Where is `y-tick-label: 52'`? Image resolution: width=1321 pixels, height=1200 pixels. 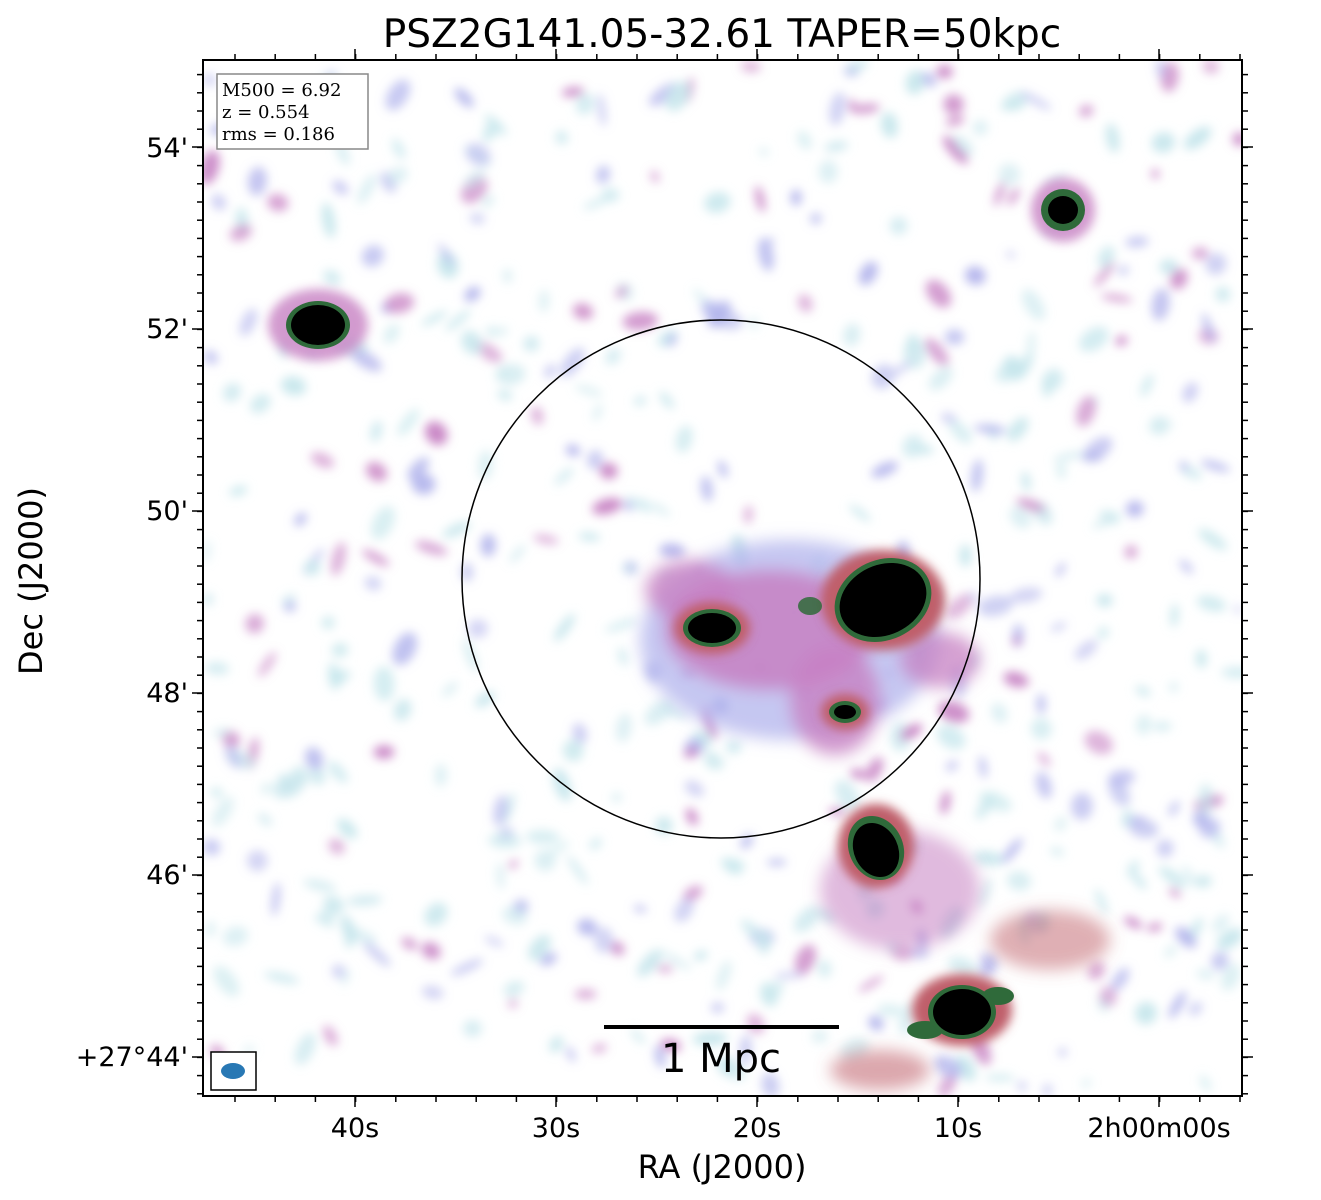 y-tick-label: 52' is located at coordinates (167, 329).